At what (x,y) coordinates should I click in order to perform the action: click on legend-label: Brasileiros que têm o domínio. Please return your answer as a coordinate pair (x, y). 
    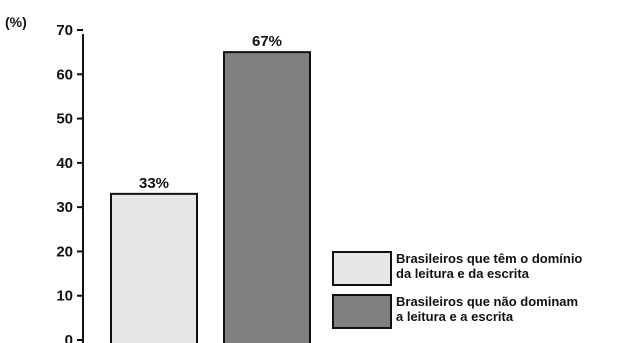
    Looking at the image, I should click on (489, 258).